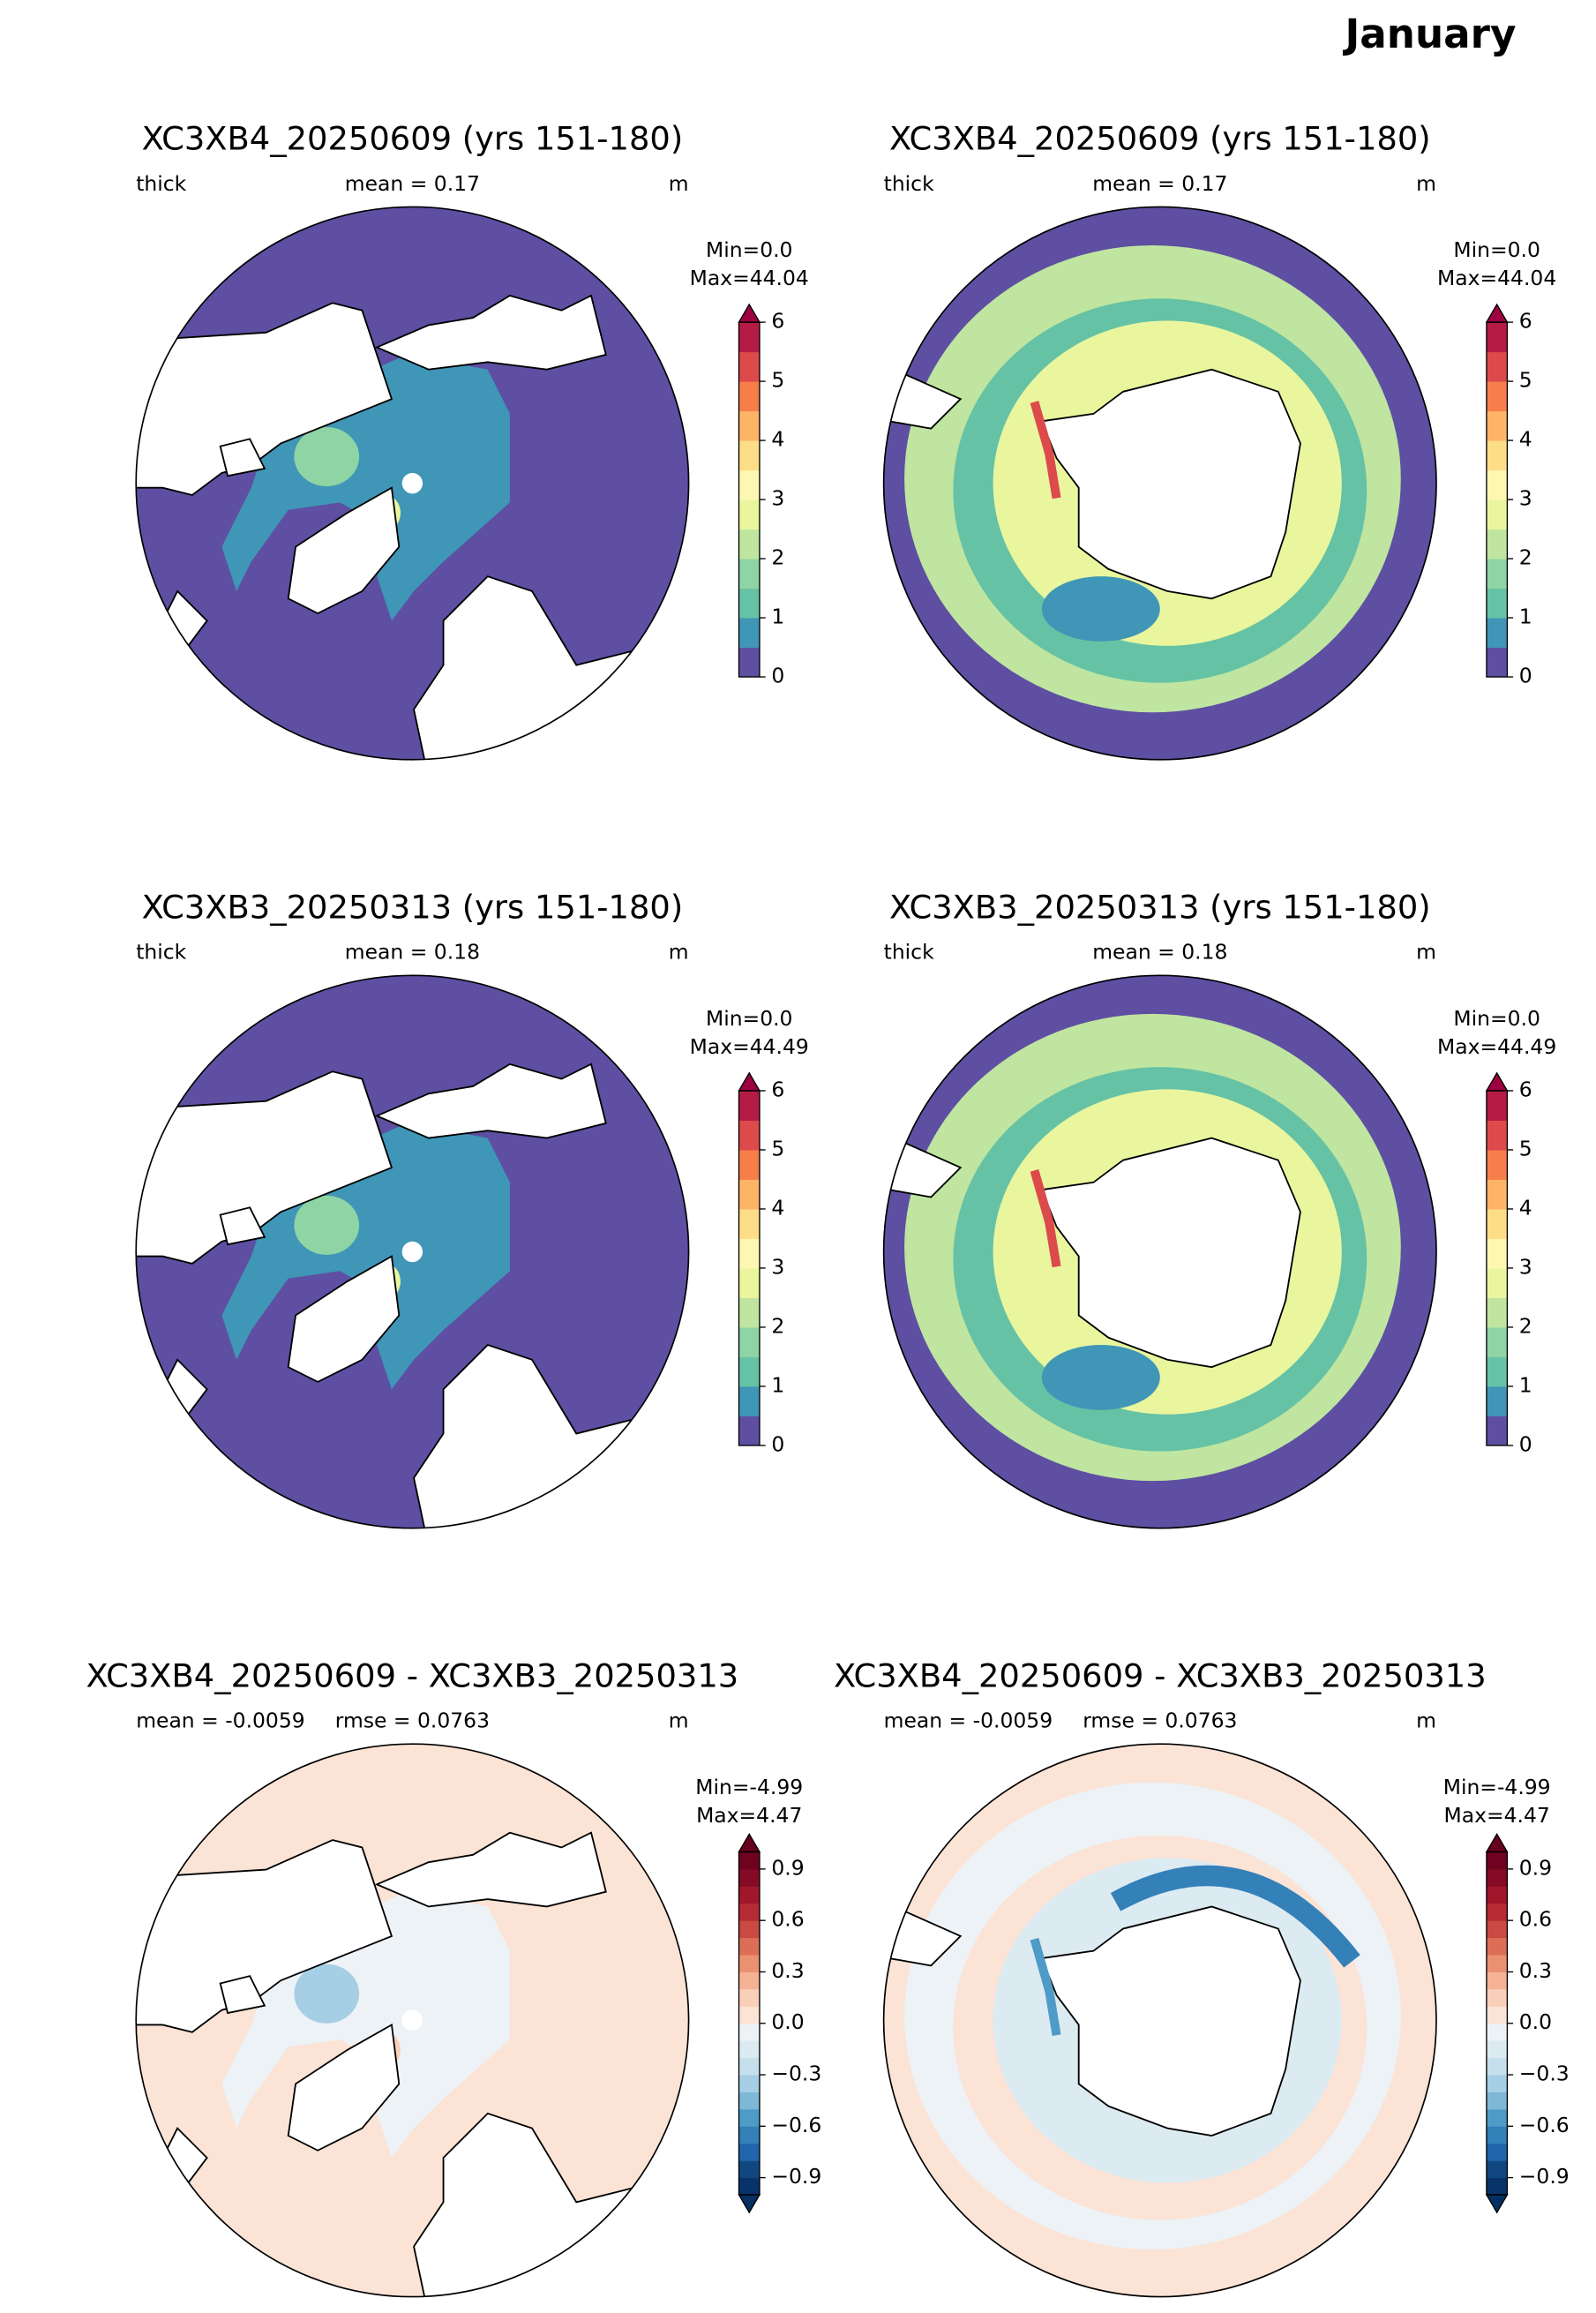 The image size is (1596, 2313). Describe the element at coordinates (1045, 1986) in the screenshot. I see `ice-edge` at that location.